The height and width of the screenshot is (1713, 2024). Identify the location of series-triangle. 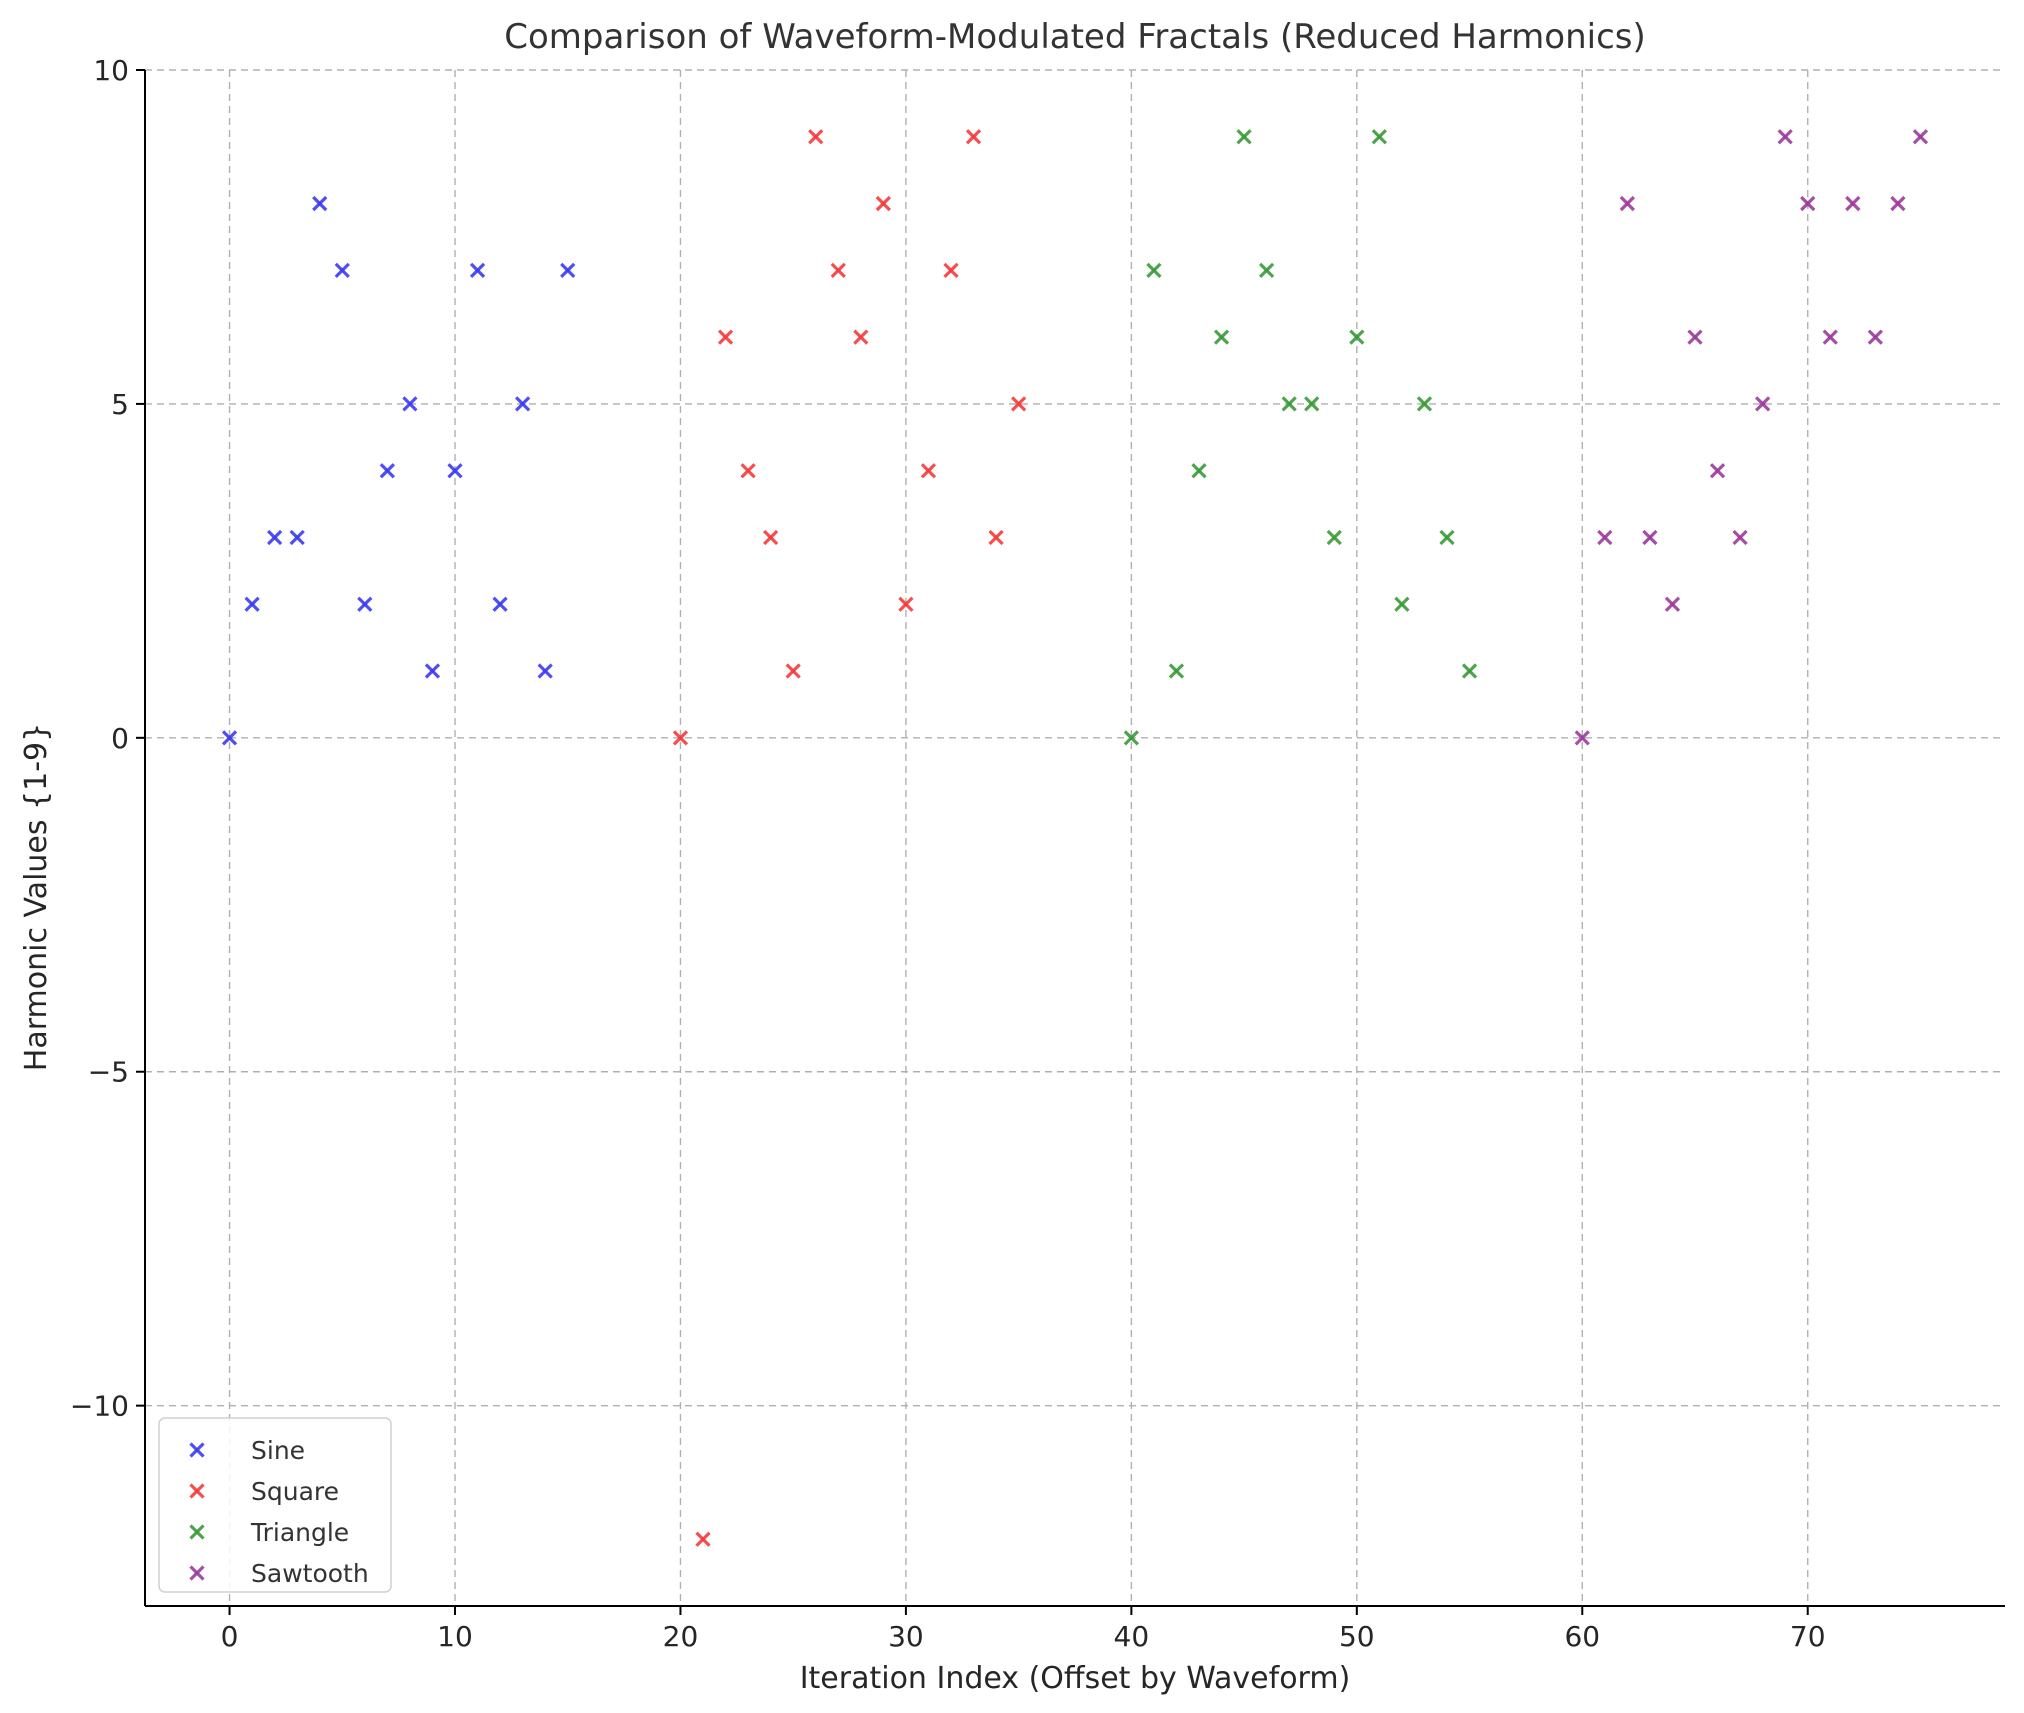
(1300, 437).